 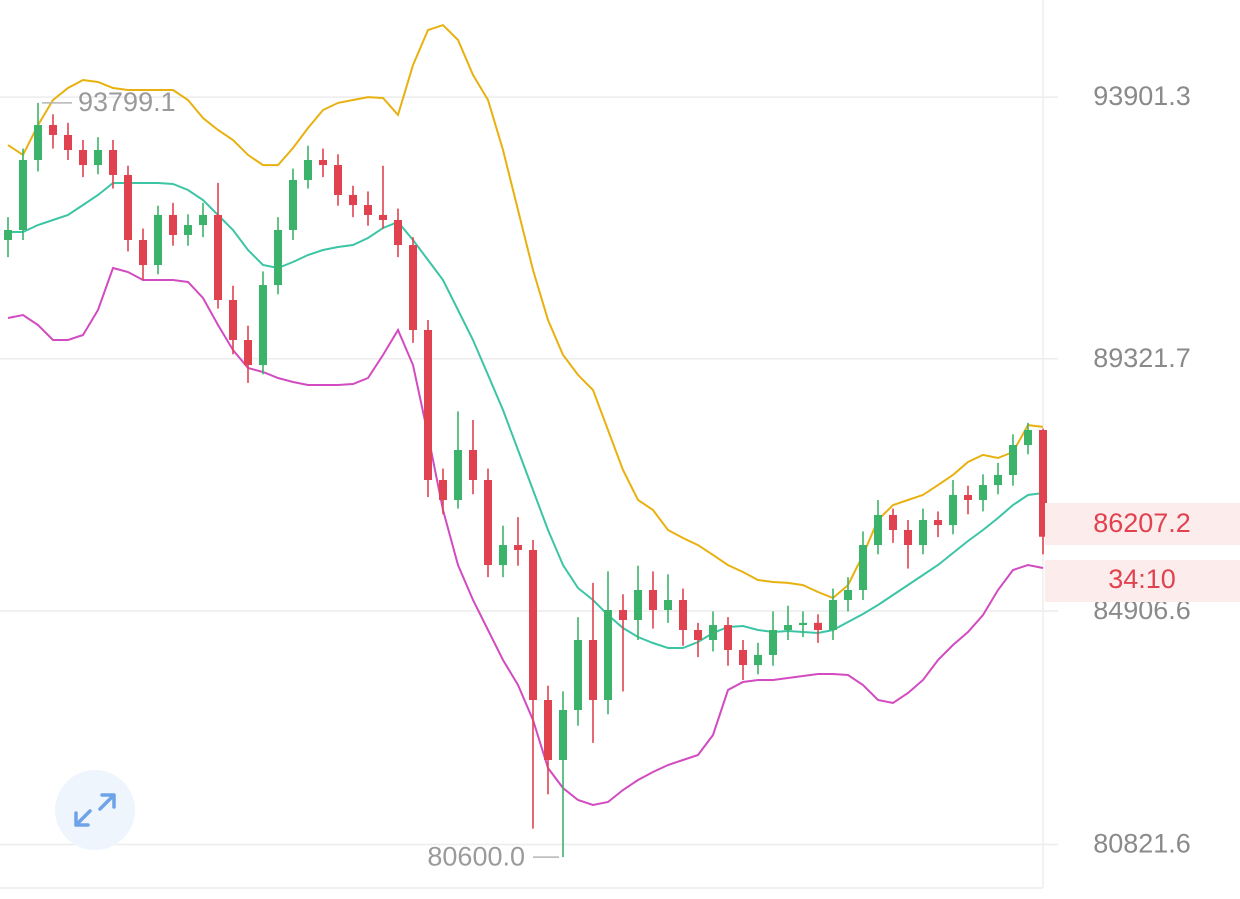 I want to click on expand-icon, so click(x=95, y=810).